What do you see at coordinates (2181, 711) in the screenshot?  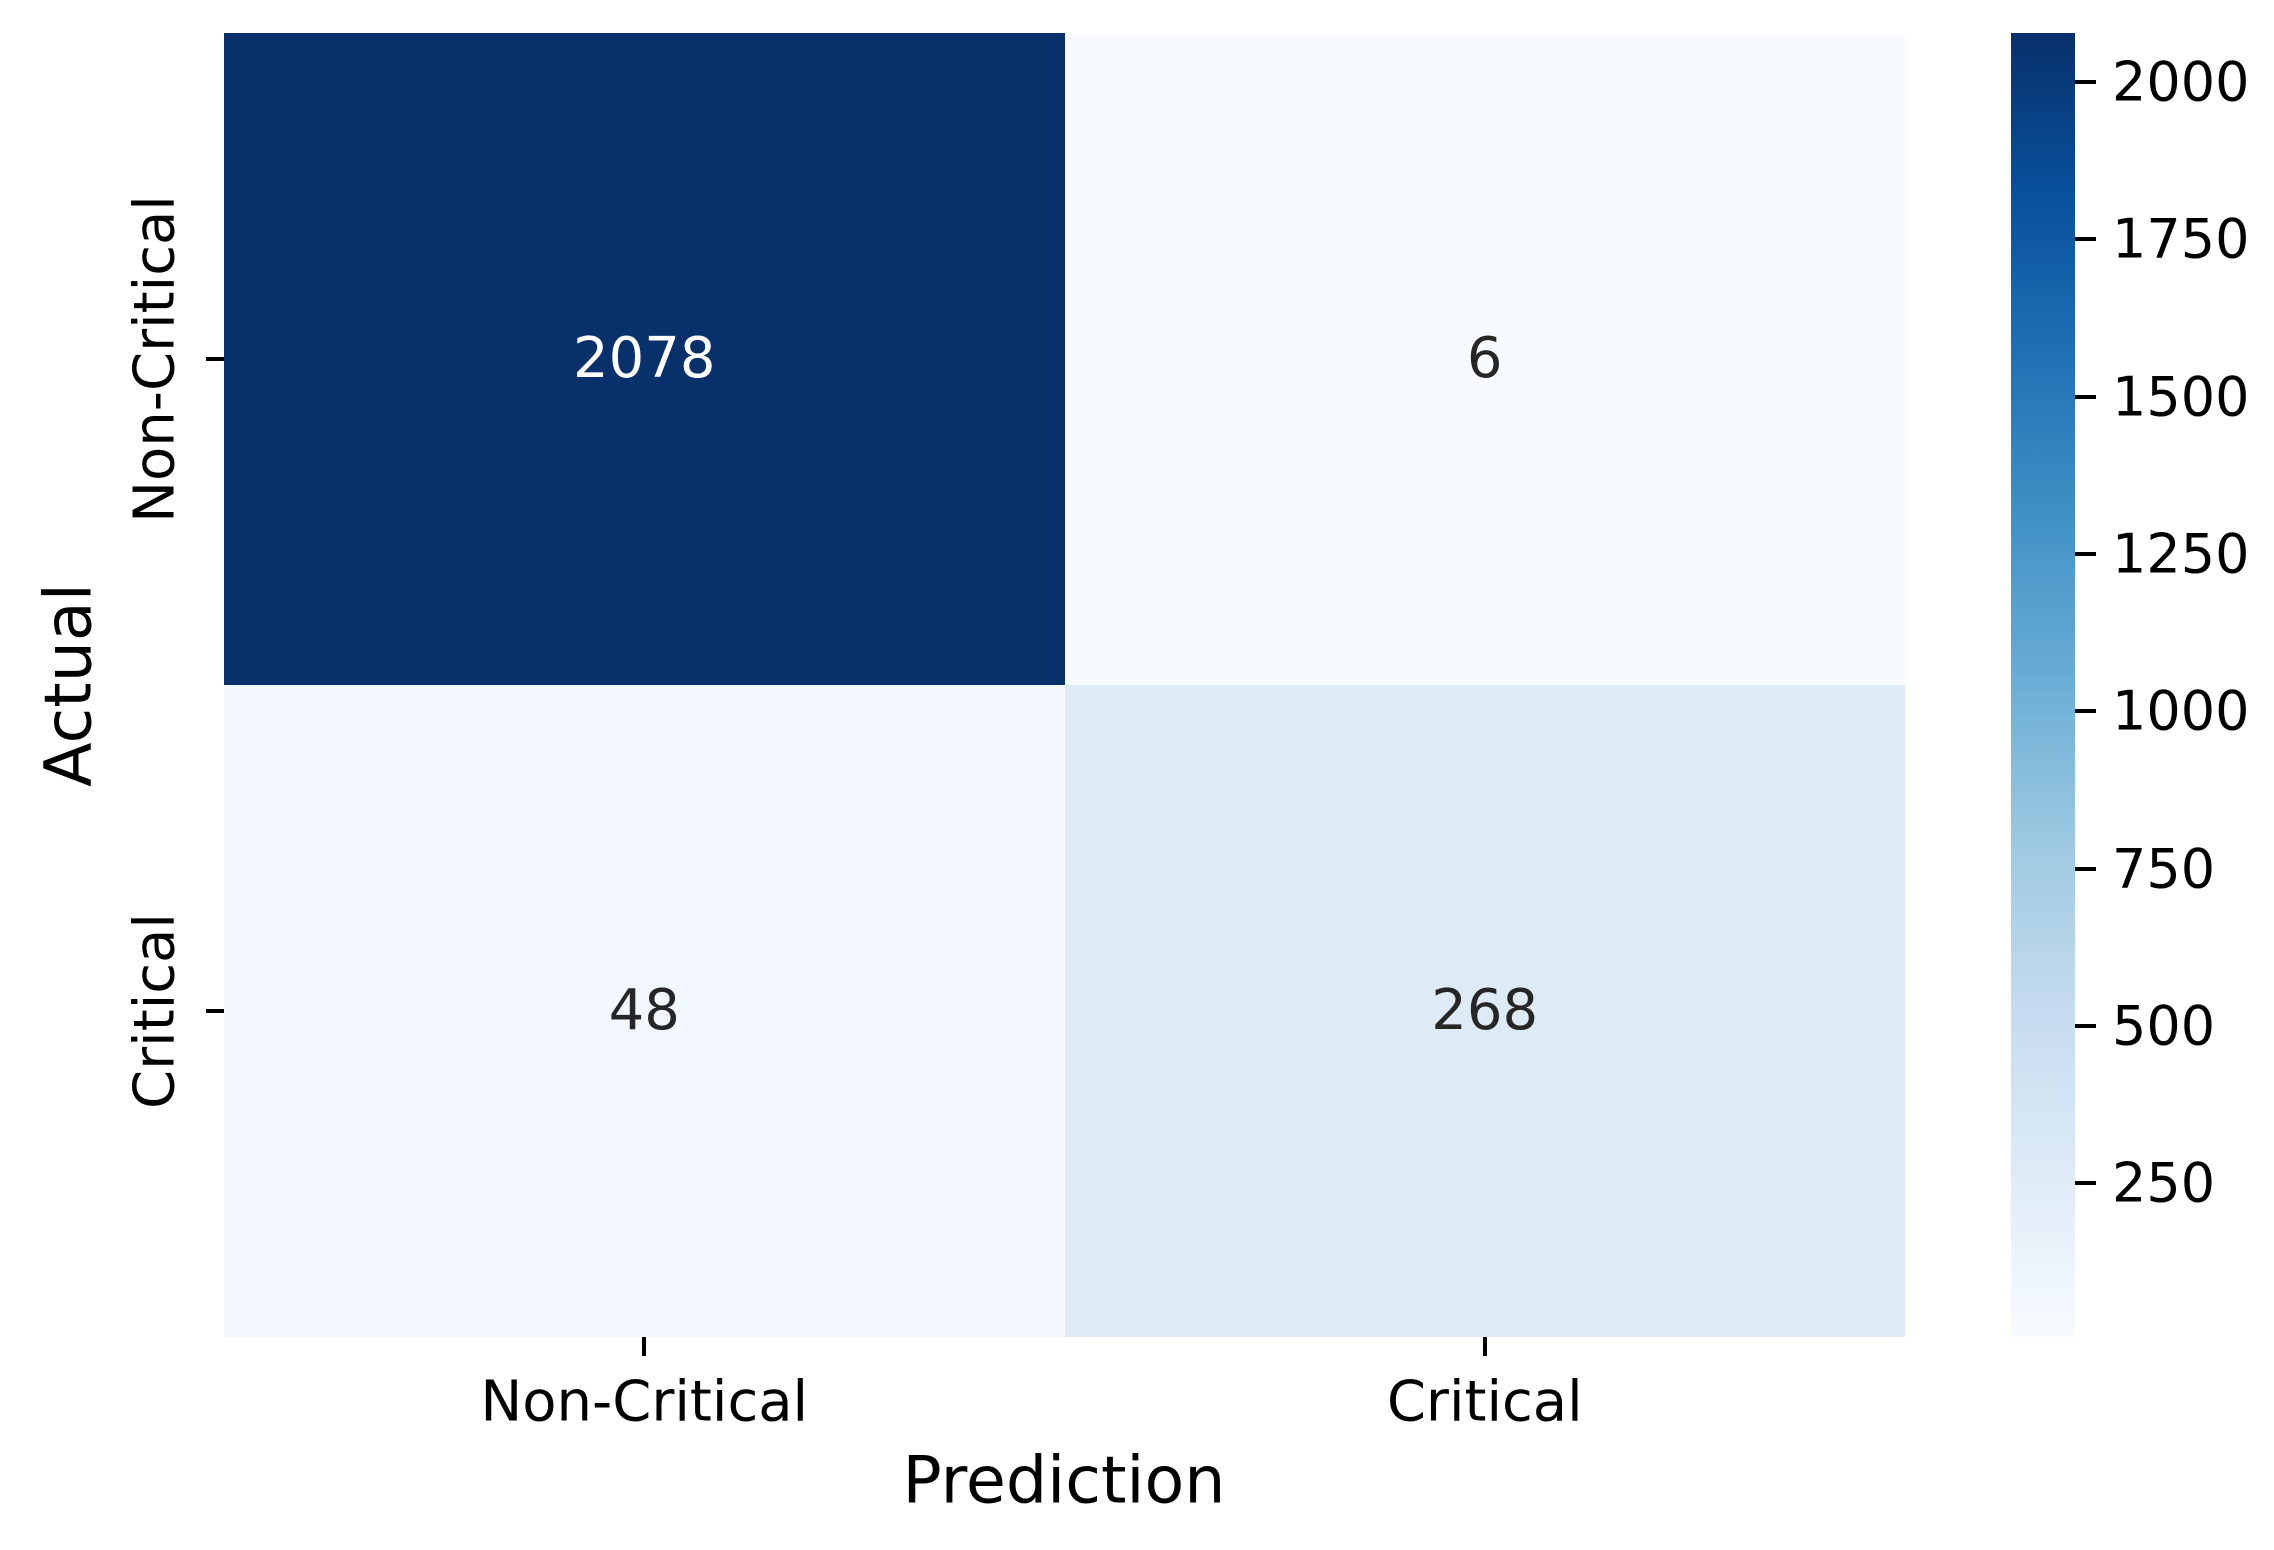 I see `colorbar-tick-label: 1000` at bounding box center [2181, 711].